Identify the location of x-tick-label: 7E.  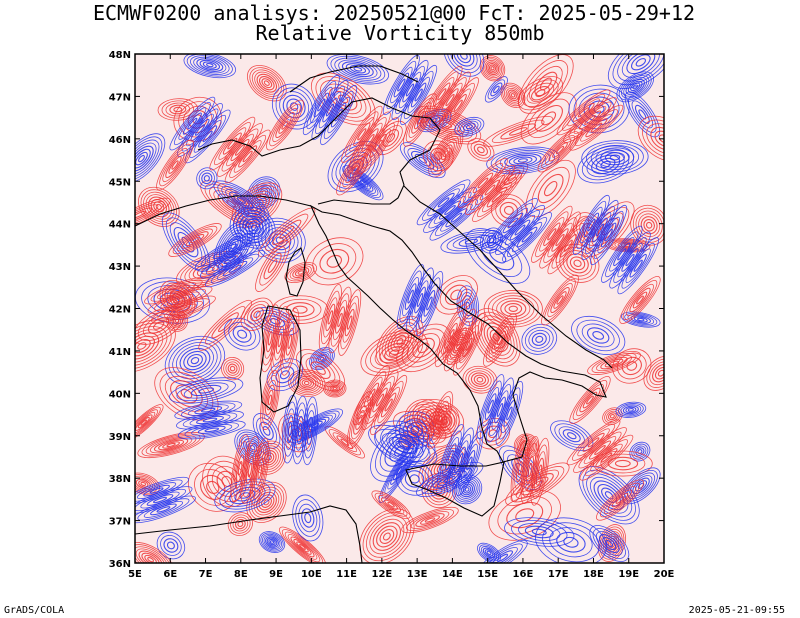
(206, 574).